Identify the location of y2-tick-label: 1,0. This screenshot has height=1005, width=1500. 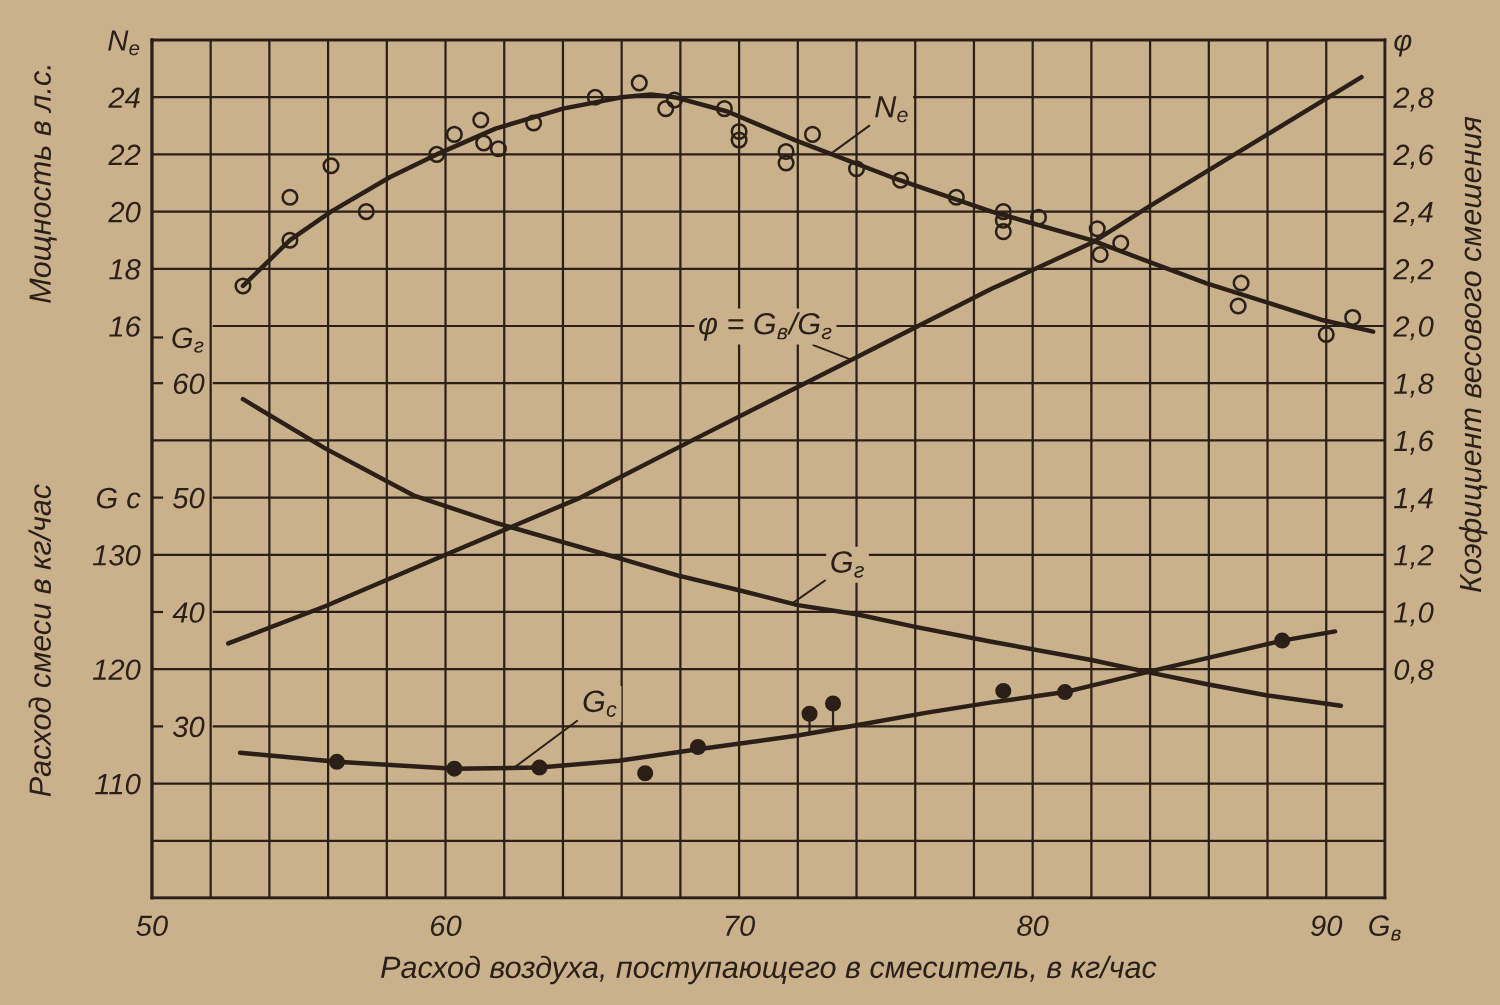
(1414, 614).